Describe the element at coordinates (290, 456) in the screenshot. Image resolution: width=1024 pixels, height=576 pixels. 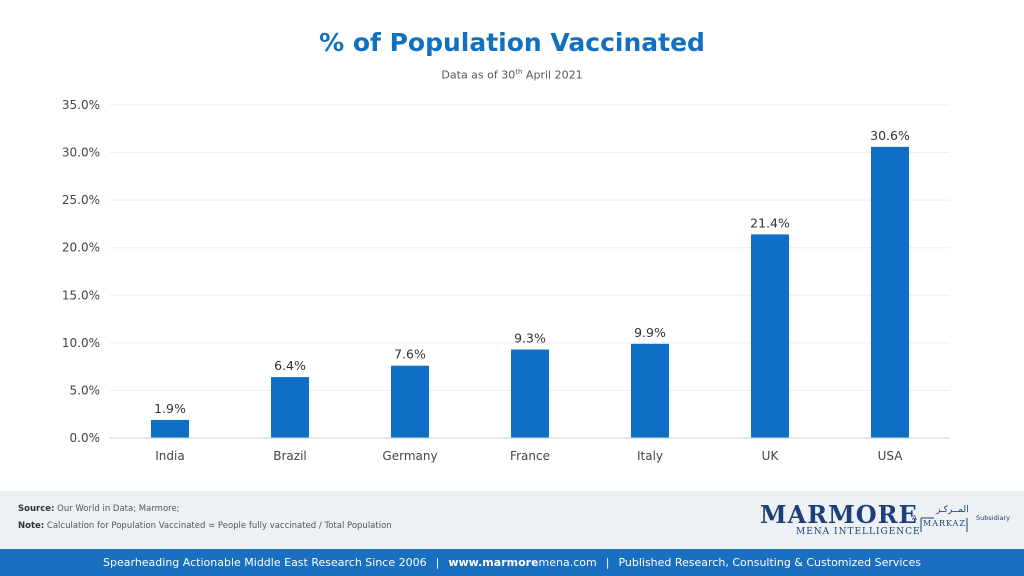
I see `category-label: Brazil` at that location.